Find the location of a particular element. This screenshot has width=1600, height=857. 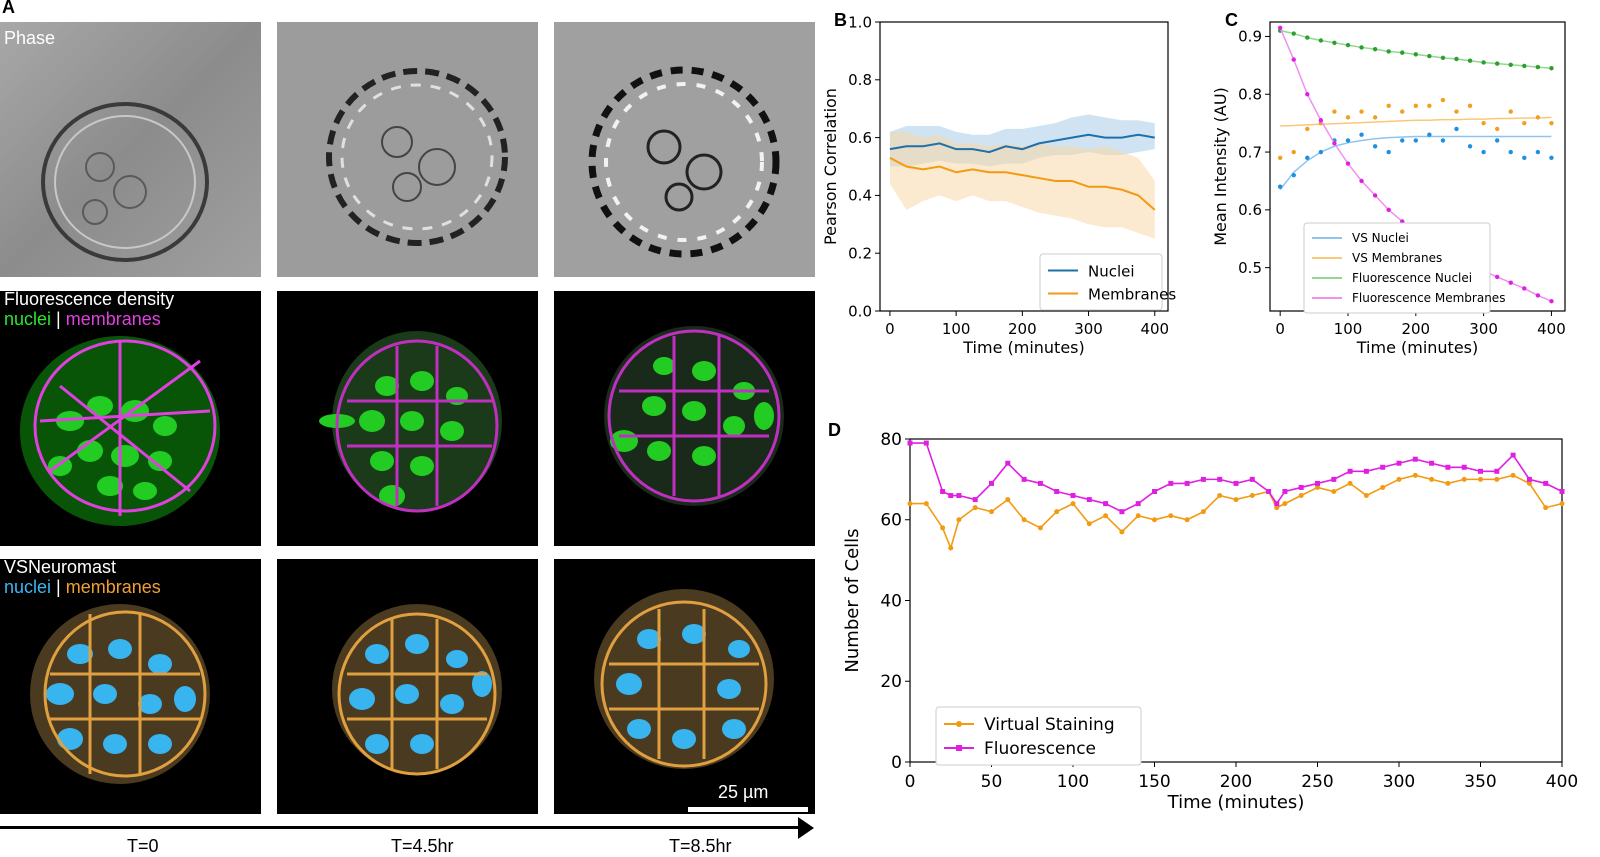

y-axis-label: Pearson Correlation is located at coordinates (830, 166).